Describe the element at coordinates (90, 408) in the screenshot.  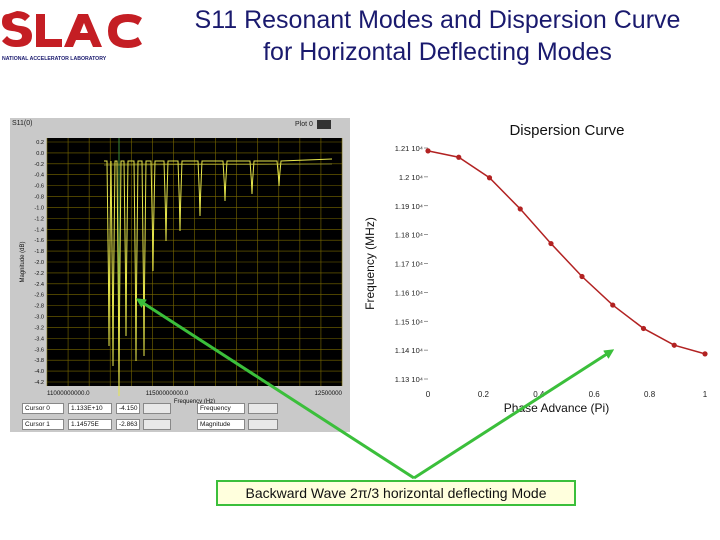
I see `cursor-freq-field: 1.133E+10` at that location.